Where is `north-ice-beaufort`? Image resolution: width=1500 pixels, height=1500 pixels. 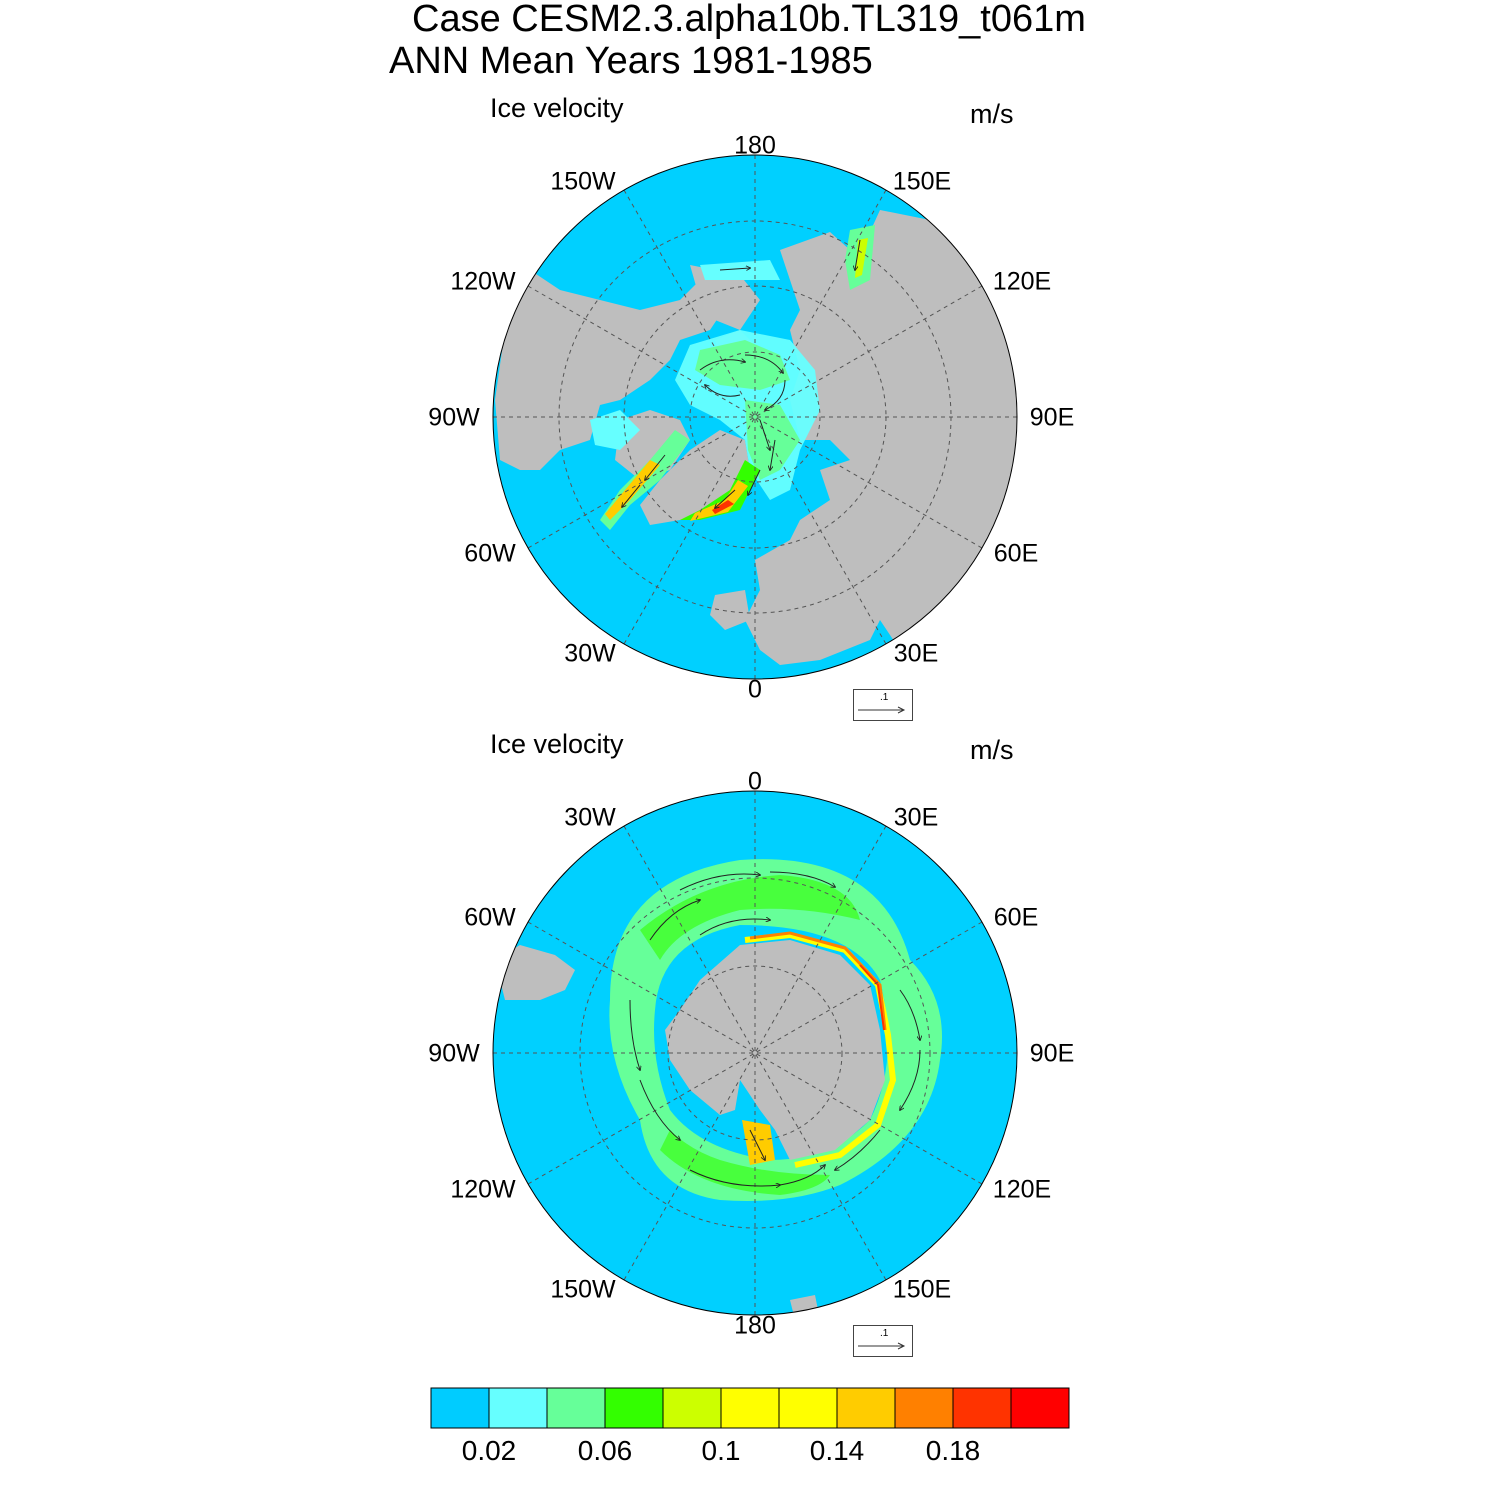 north-ice-beaufort is located at coordinates (742, 365).